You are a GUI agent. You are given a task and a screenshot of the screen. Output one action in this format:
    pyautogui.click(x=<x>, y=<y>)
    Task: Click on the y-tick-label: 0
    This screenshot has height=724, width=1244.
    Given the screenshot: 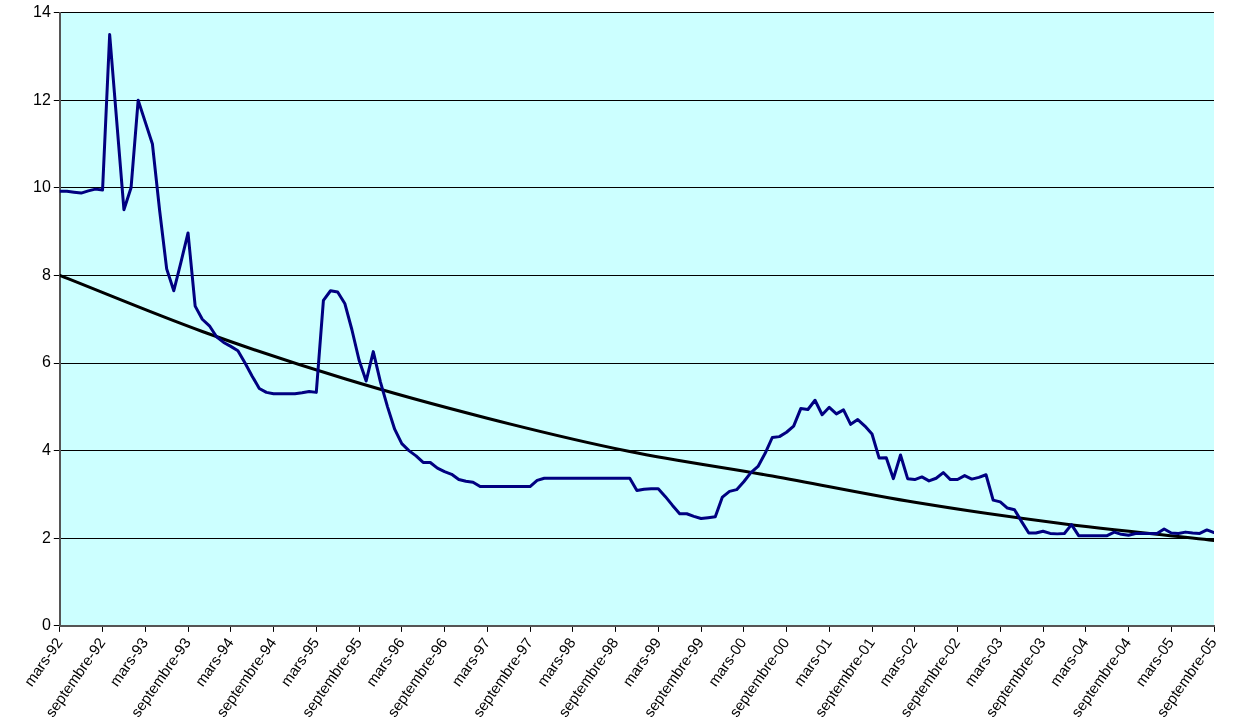 What is the action you would take?
    pyautogui.click(x=46, y=625)
    